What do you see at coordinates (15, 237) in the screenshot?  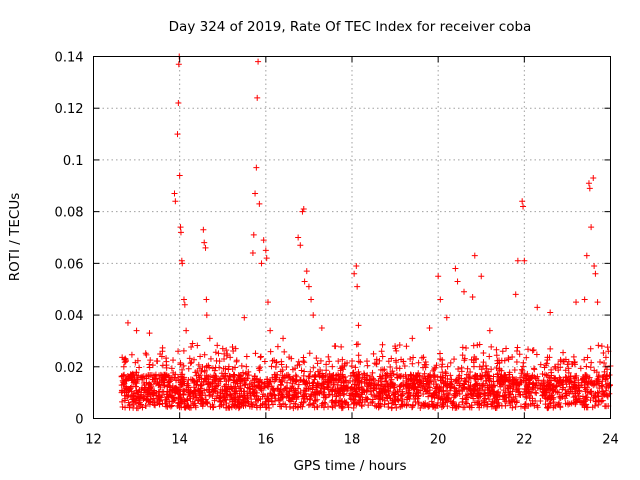 I see `y-axis-label: ROTI / TECUs` at bounding box center [15, 237].